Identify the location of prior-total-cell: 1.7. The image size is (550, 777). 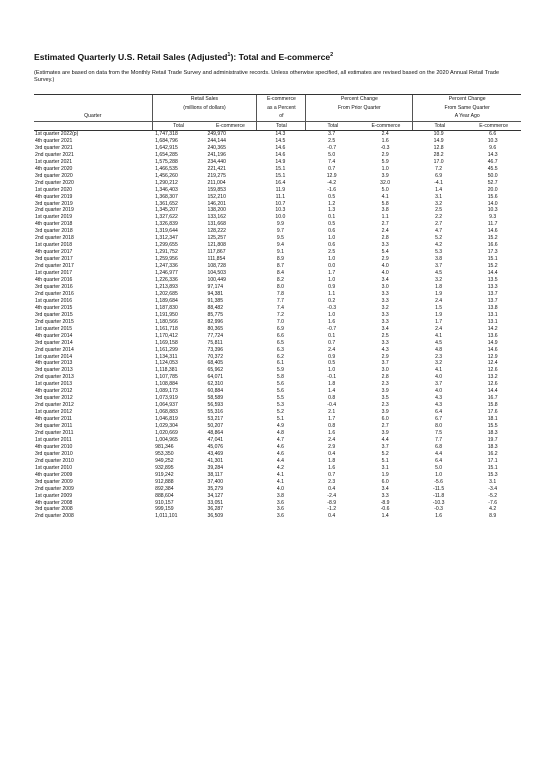
(332, 273).